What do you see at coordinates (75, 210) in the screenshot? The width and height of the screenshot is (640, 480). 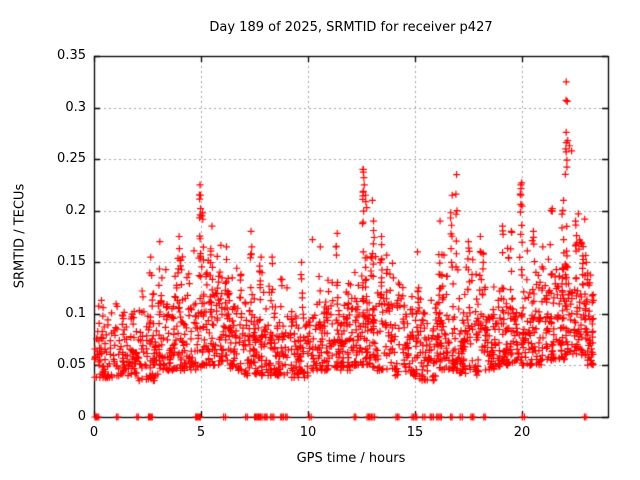 I see `y-tick-label: 0.2` at bounding box center [75, 210].